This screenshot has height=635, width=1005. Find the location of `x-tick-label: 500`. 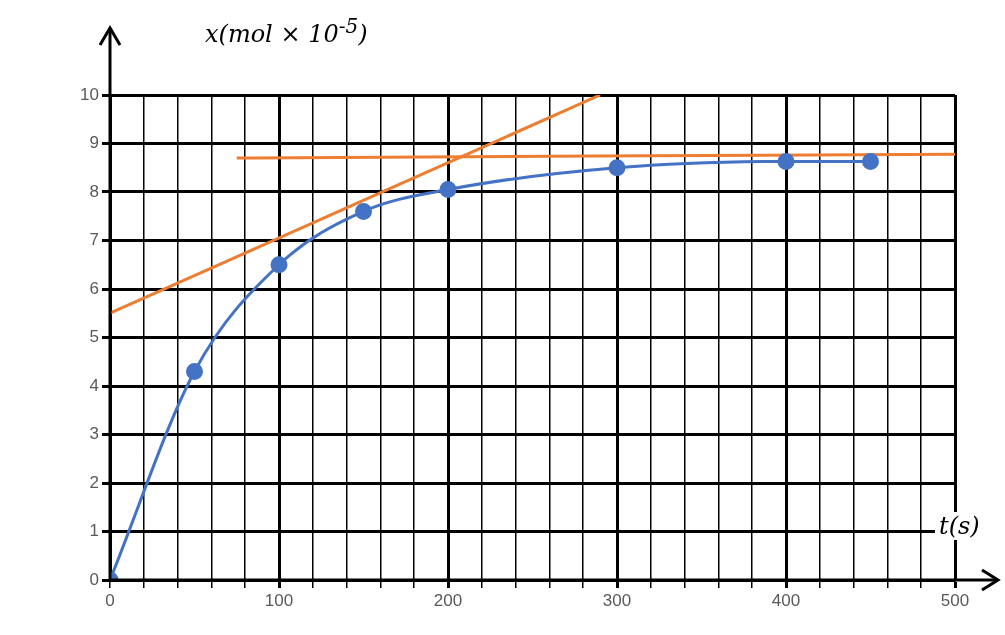

x-tick-label: 500 is located at coordinates (955, 600).